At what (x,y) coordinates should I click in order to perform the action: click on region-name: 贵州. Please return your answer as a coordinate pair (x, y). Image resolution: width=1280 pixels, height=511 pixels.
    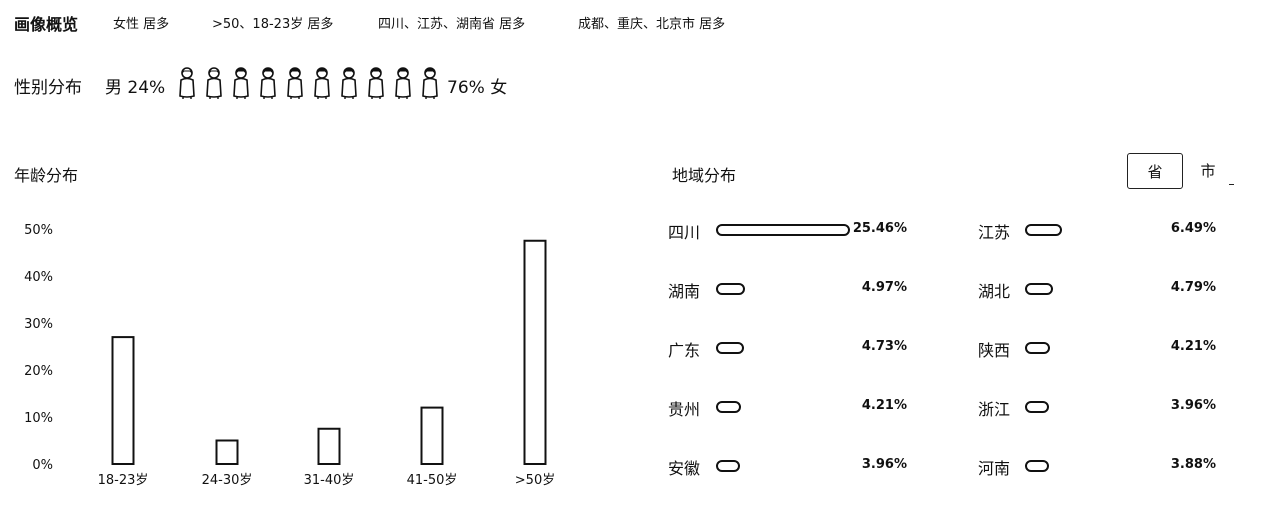
    Looking at the image, I should click on (684, 409).